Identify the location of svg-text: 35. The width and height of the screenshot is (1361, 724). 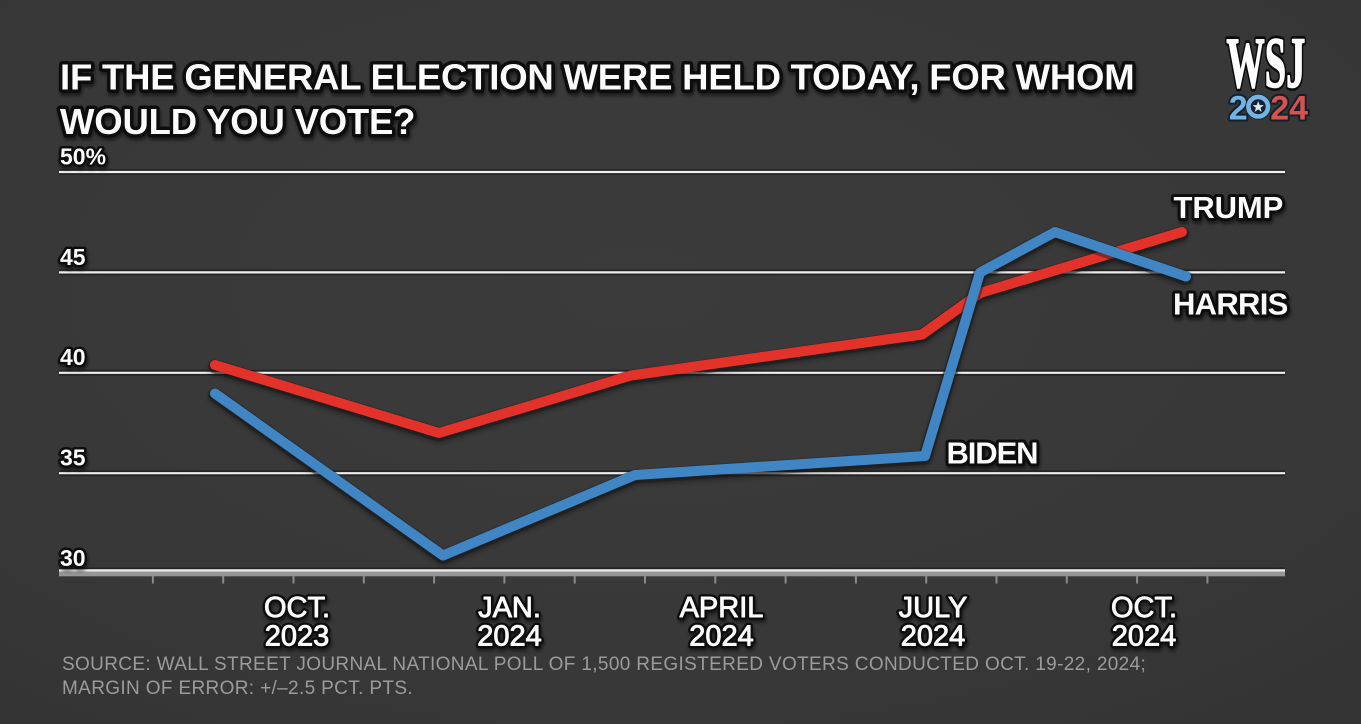
(73, 458).